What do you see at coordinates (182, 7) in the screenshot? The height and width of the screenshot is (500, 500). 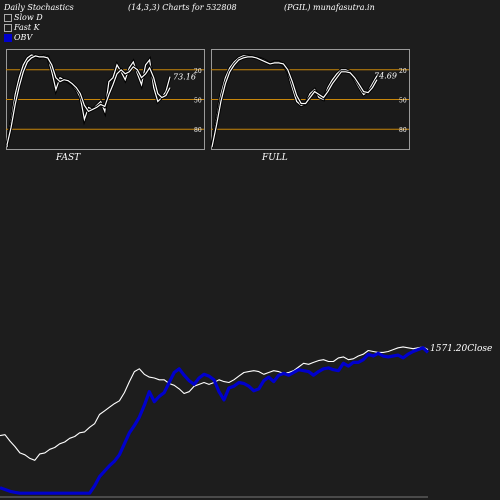 I see `header-center-title: (14,3,3) Charts for 532808` at bounding box center [182, 7].